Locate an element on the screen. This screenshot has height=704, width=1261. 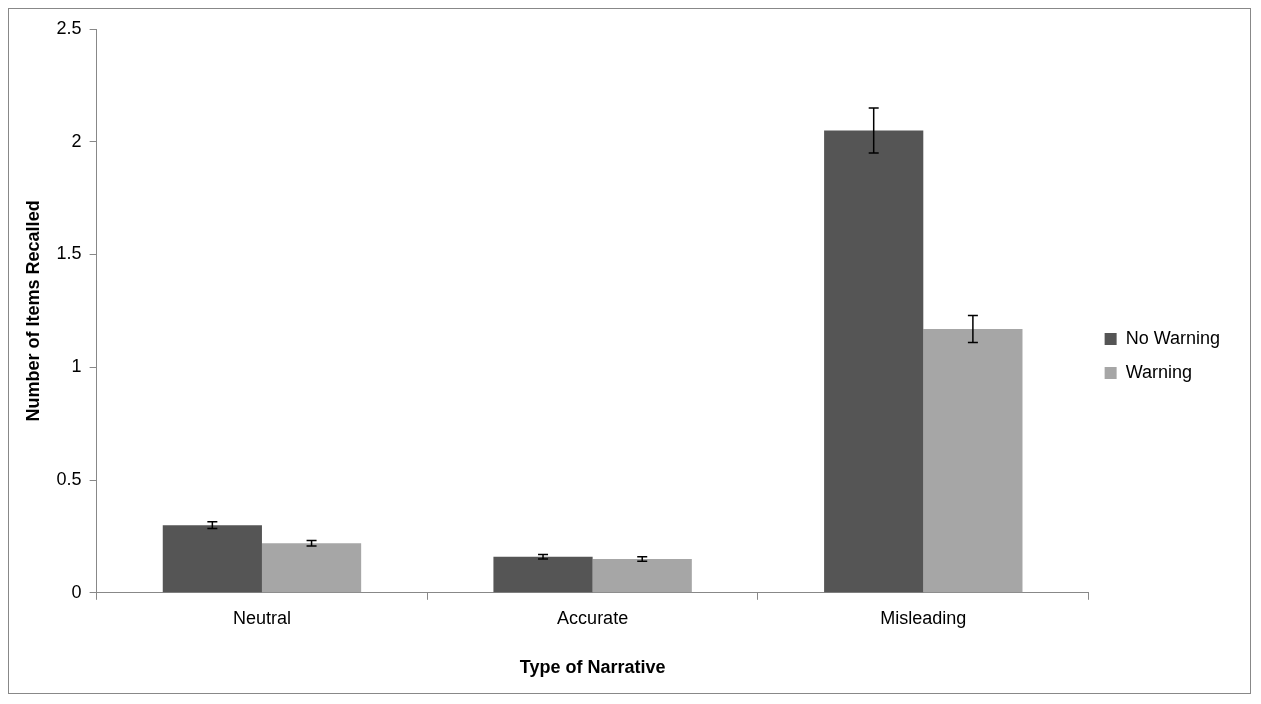
legend-label: Warning is located at coordinates (1158, 371).